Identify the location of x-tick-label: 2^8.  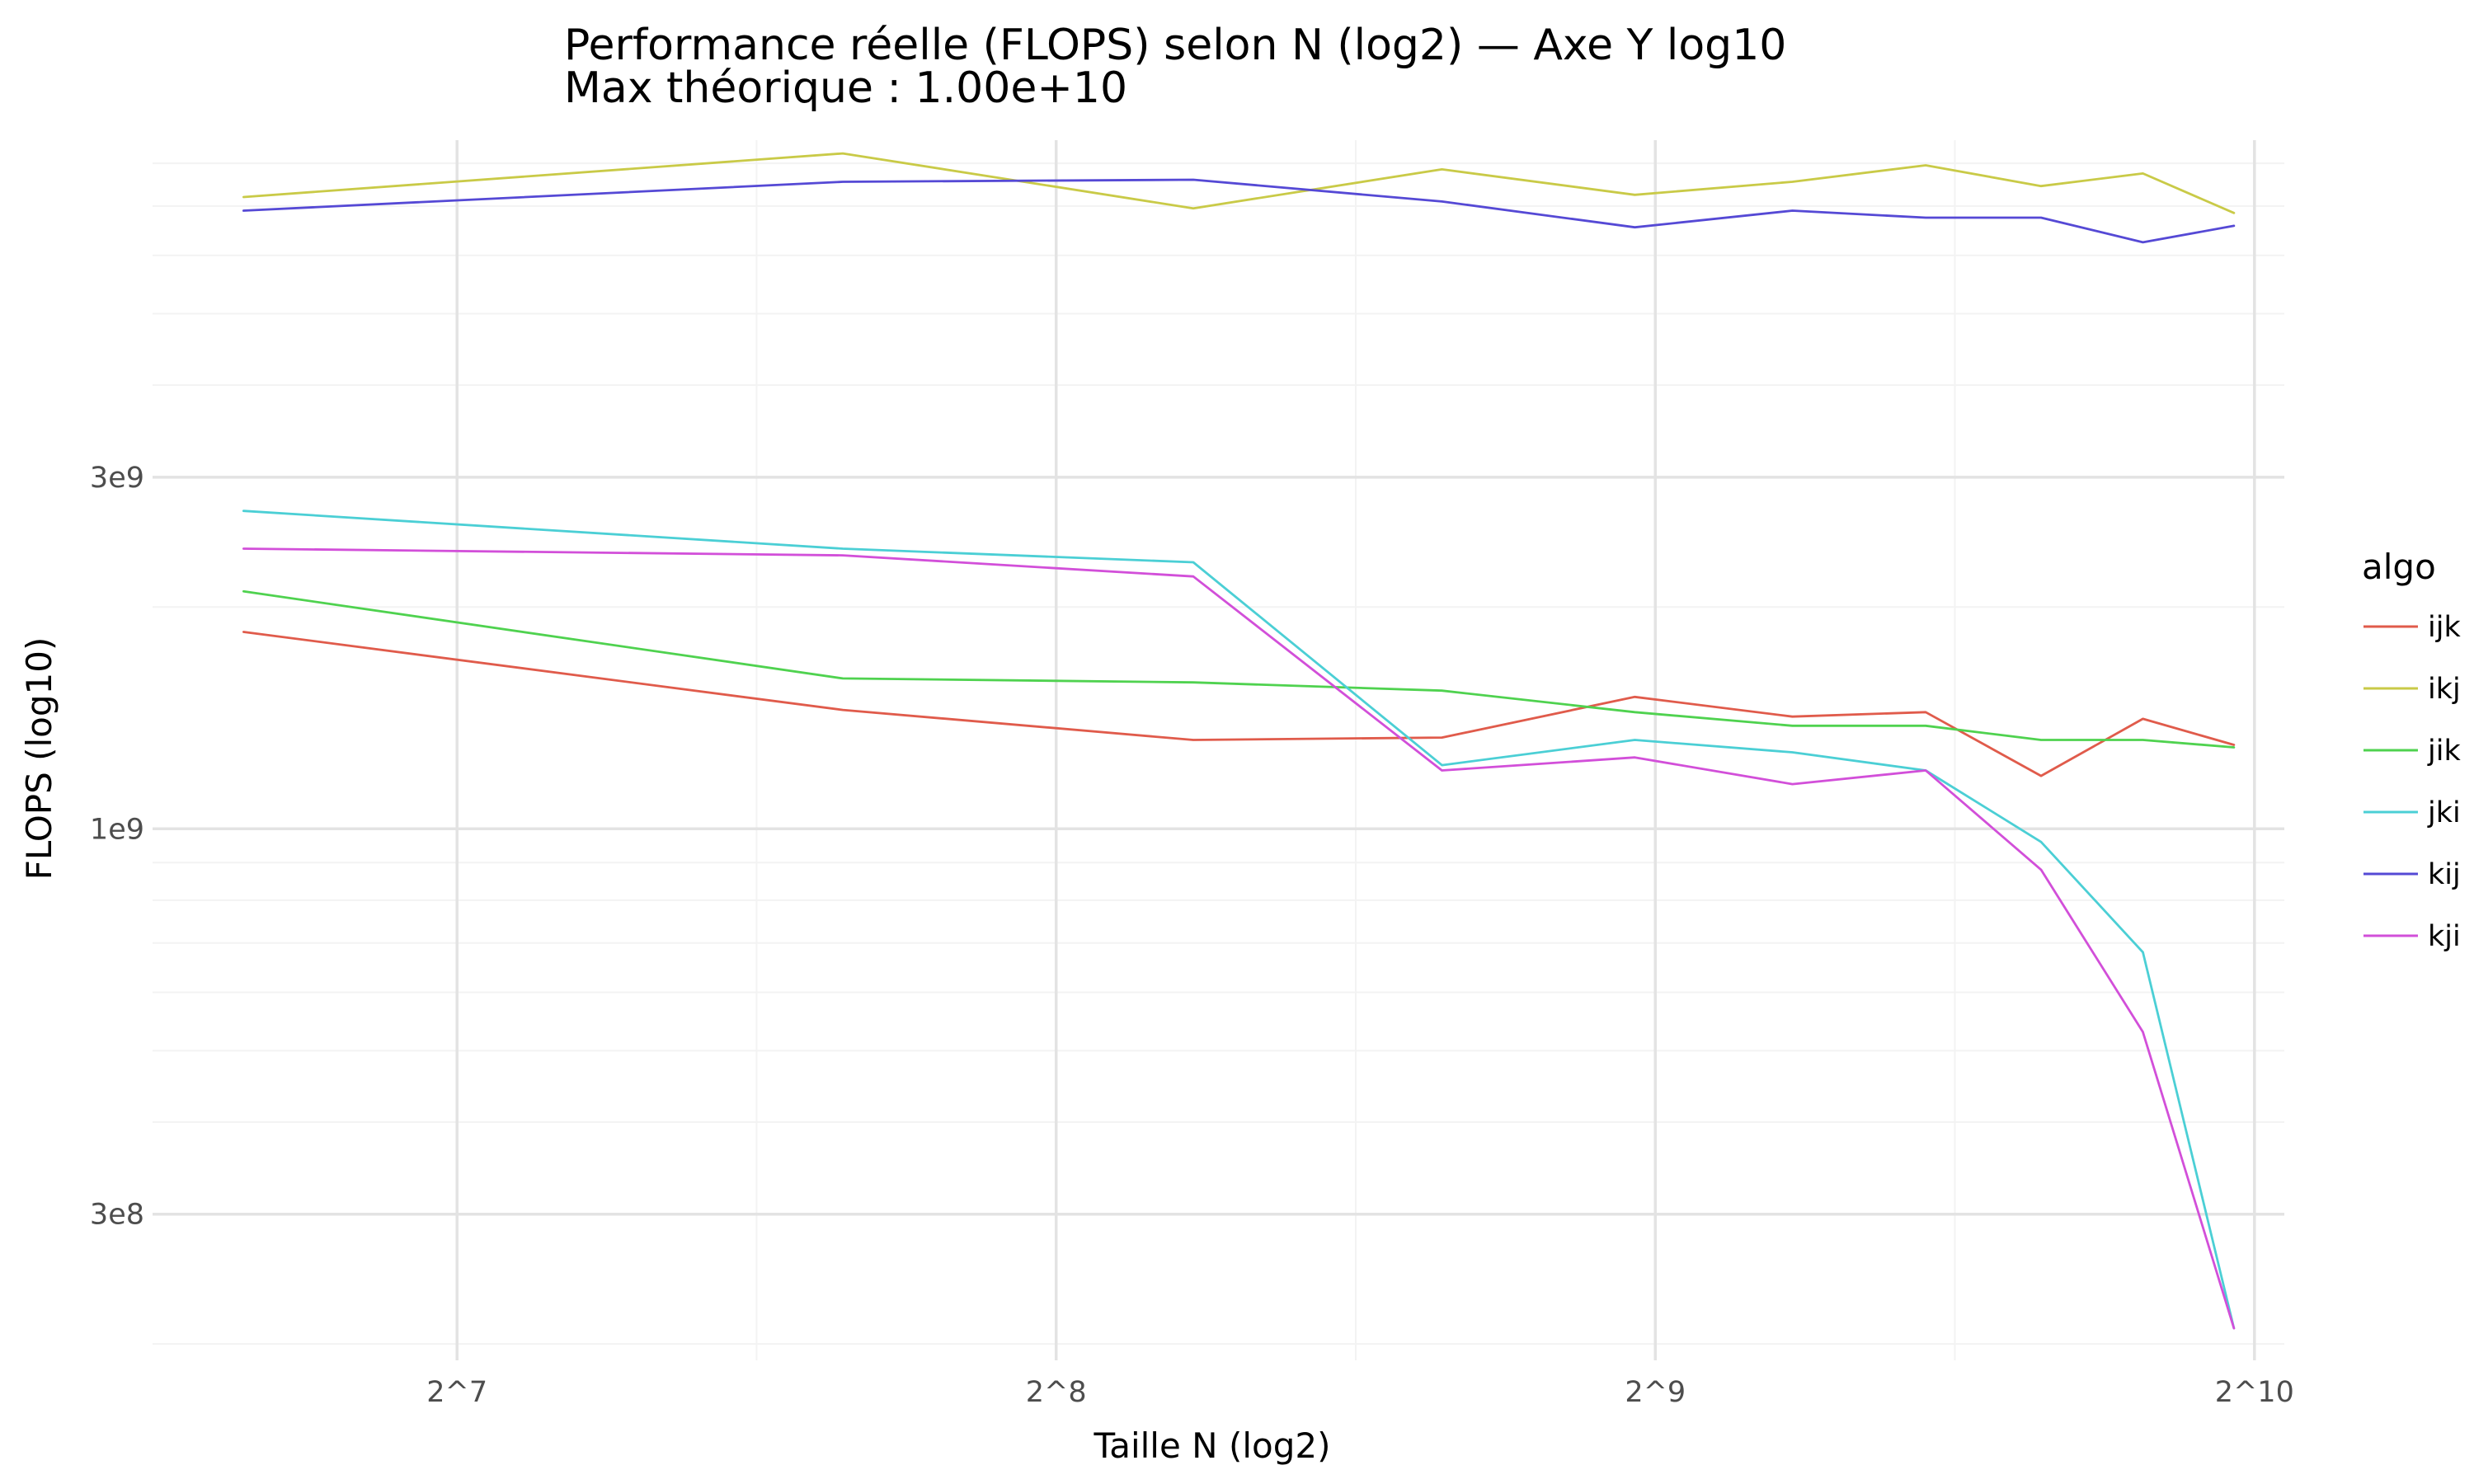
(1056, 1392).